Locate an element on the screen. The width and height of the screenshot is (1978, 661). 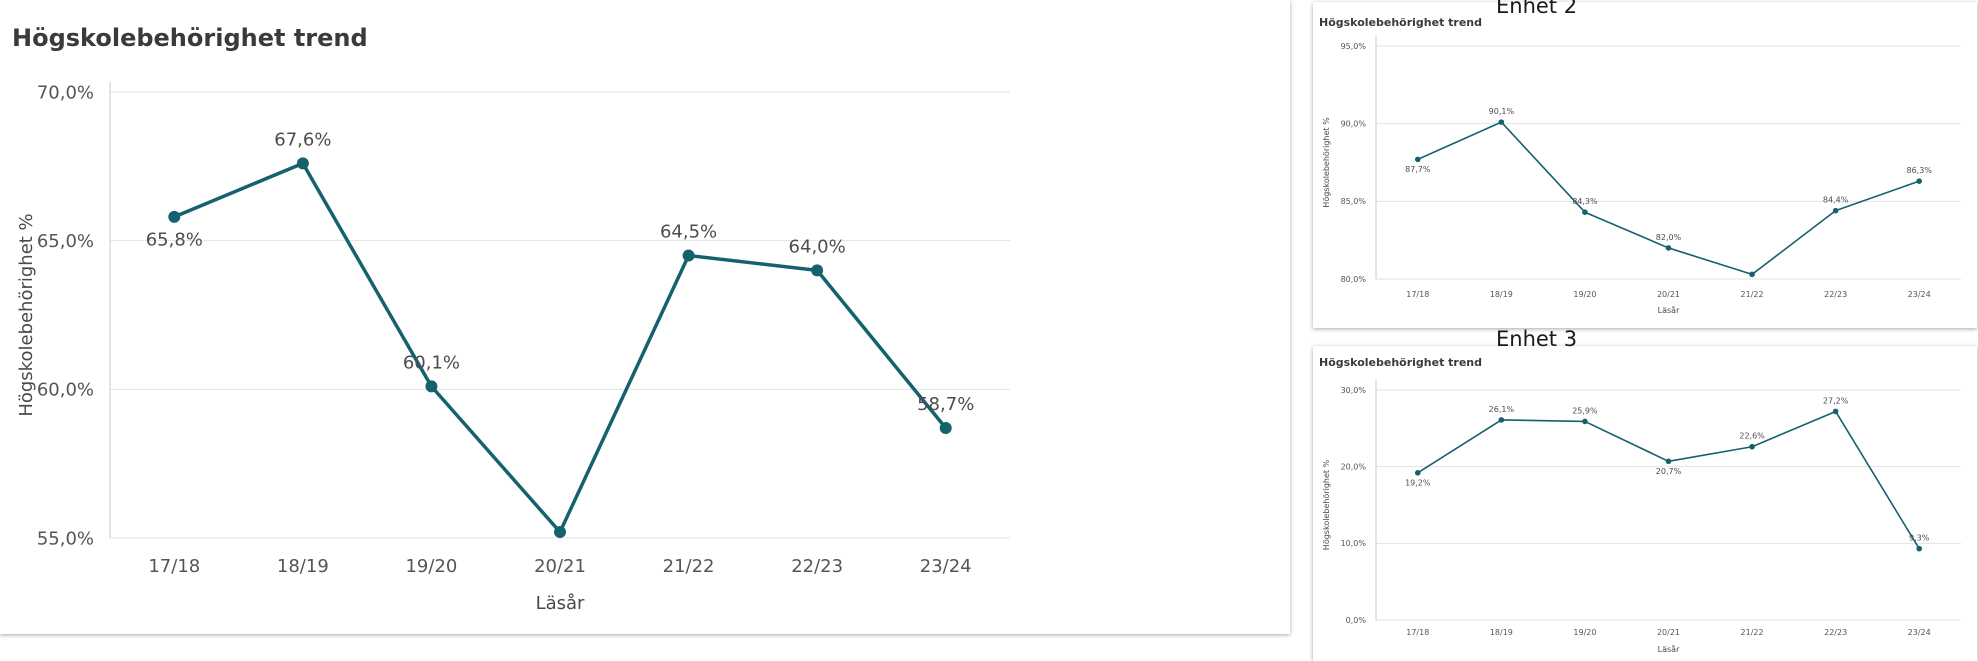
y-tick-label: 20,0% is located at coordinates (1354, 466).